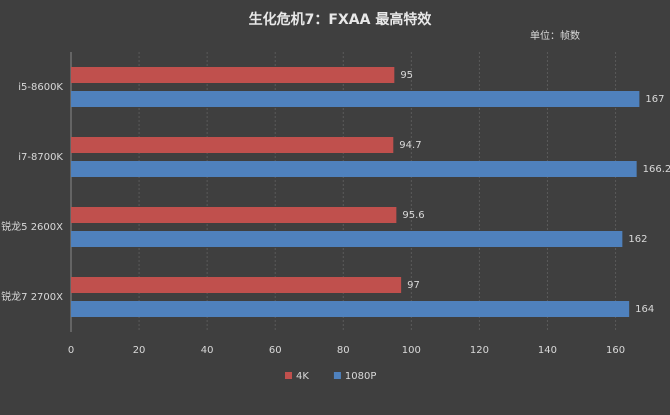 The width and height of the screenshot is (670, 415). I want to click on x-tick-label: 160, so click(615, 350).